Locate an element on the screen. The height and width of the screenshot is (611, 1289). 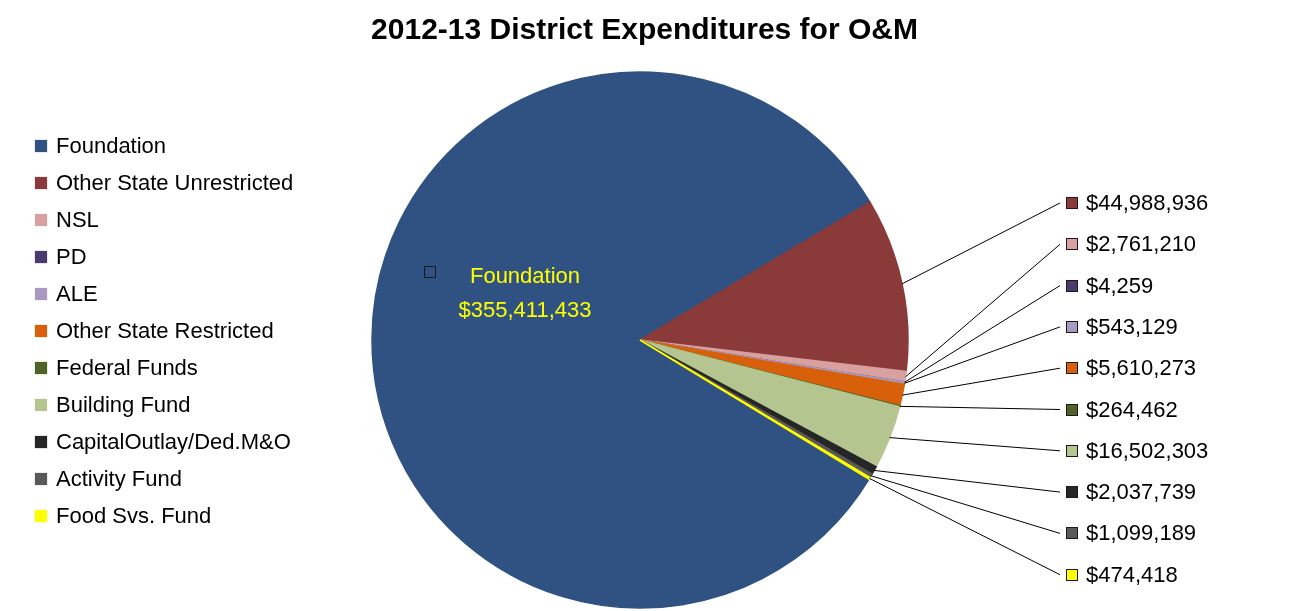
legend-label: ALE is located at coordinates (77, 293).